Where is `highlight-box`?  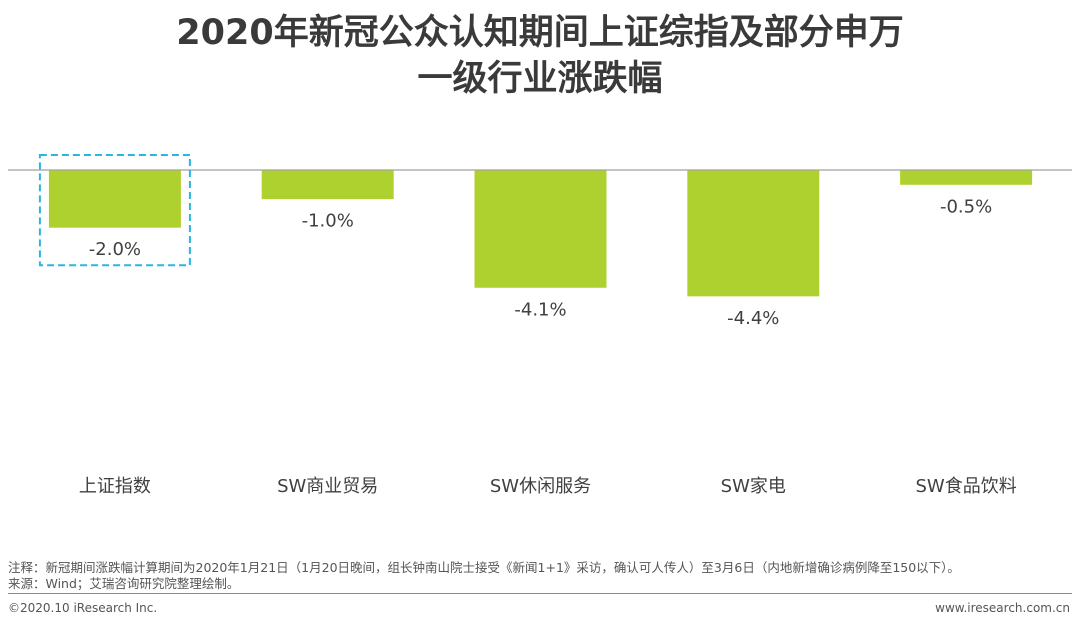 highlight-box is located at coordinates (114, 210).